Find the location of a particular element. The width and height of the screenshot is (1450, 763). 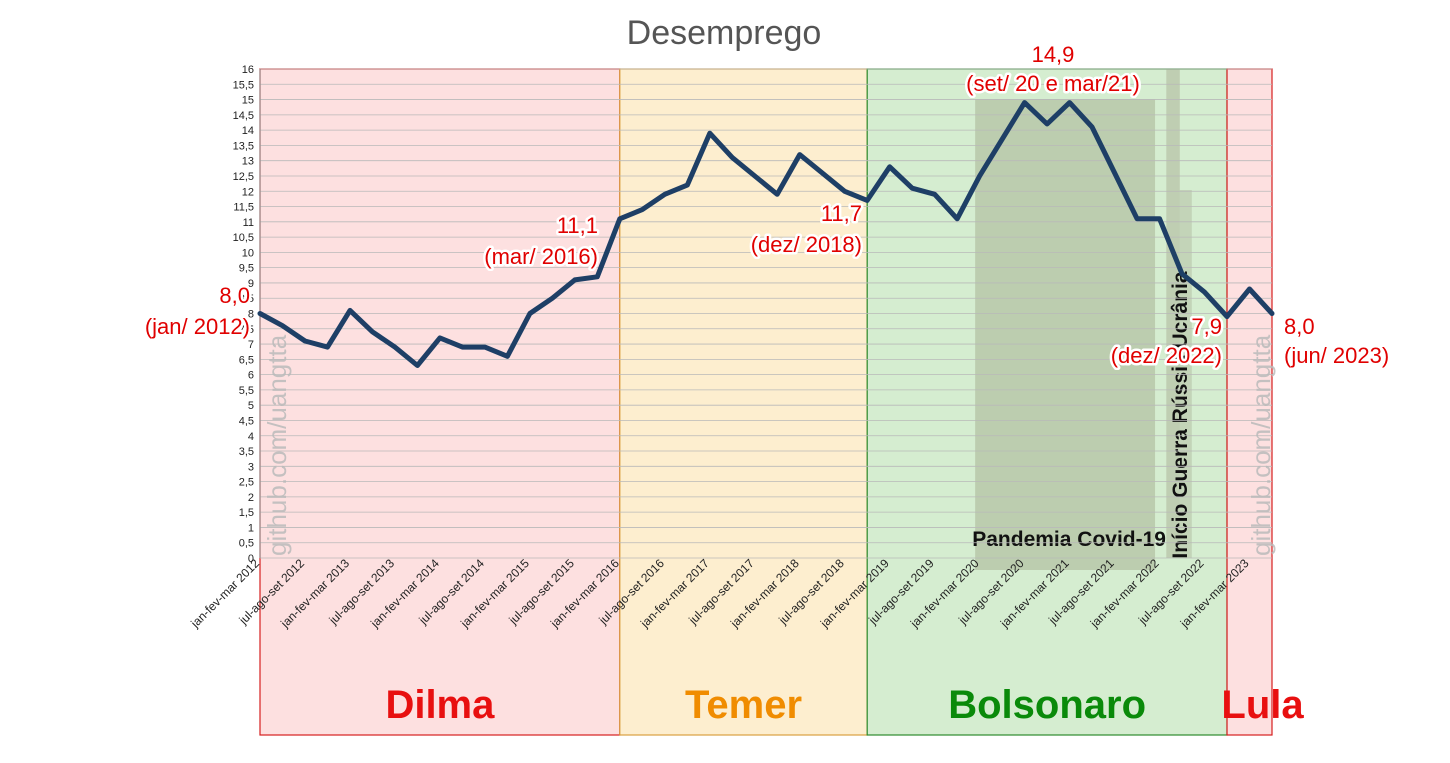

y-tick-label: 7,5 is located at coordinates (246, 330).